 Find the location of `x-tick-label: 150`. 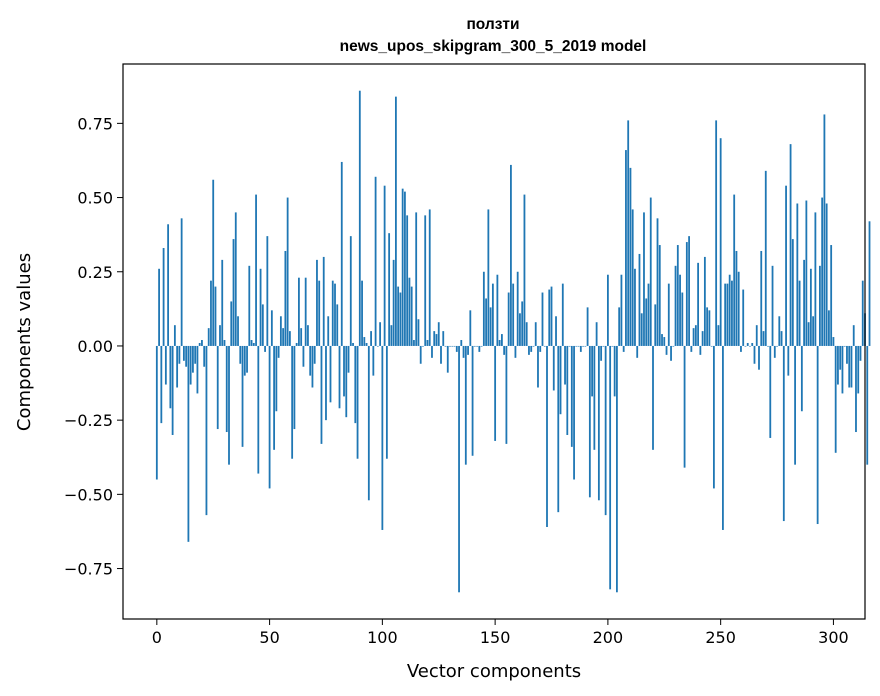

x-tick-label: 150 is located at coordinates (495, 637).